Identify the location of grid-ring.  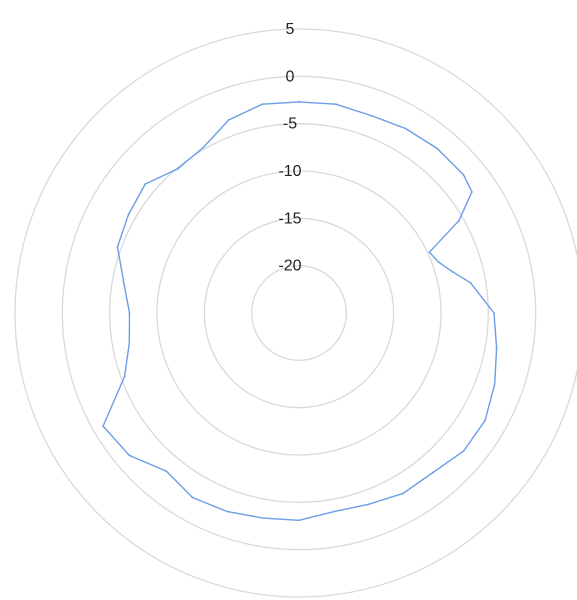
(299, 313).